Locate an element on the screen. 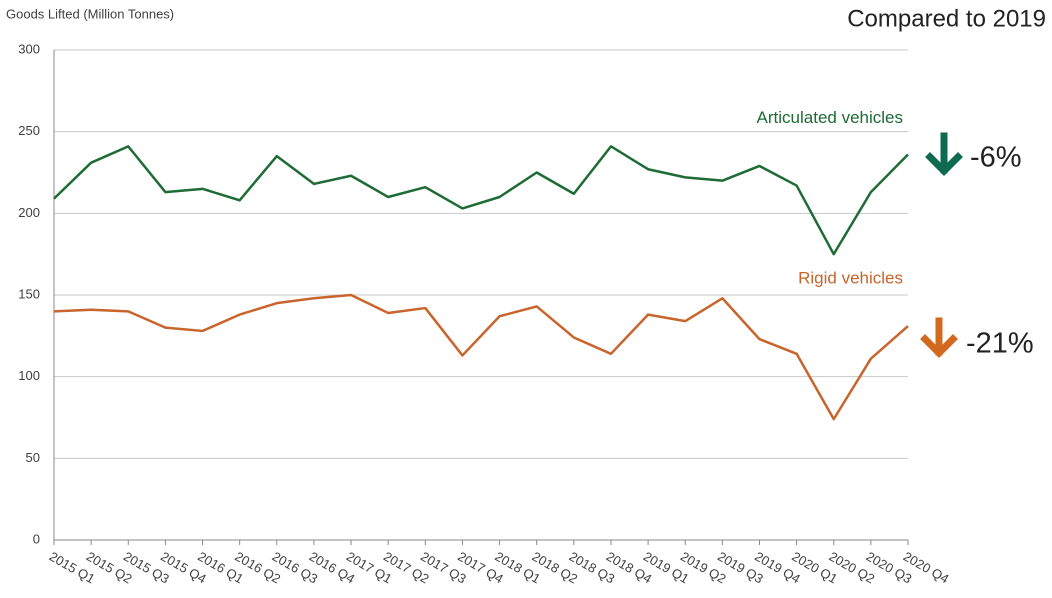  series-label: Rigid vehicles is located at coordinates (850, 277).